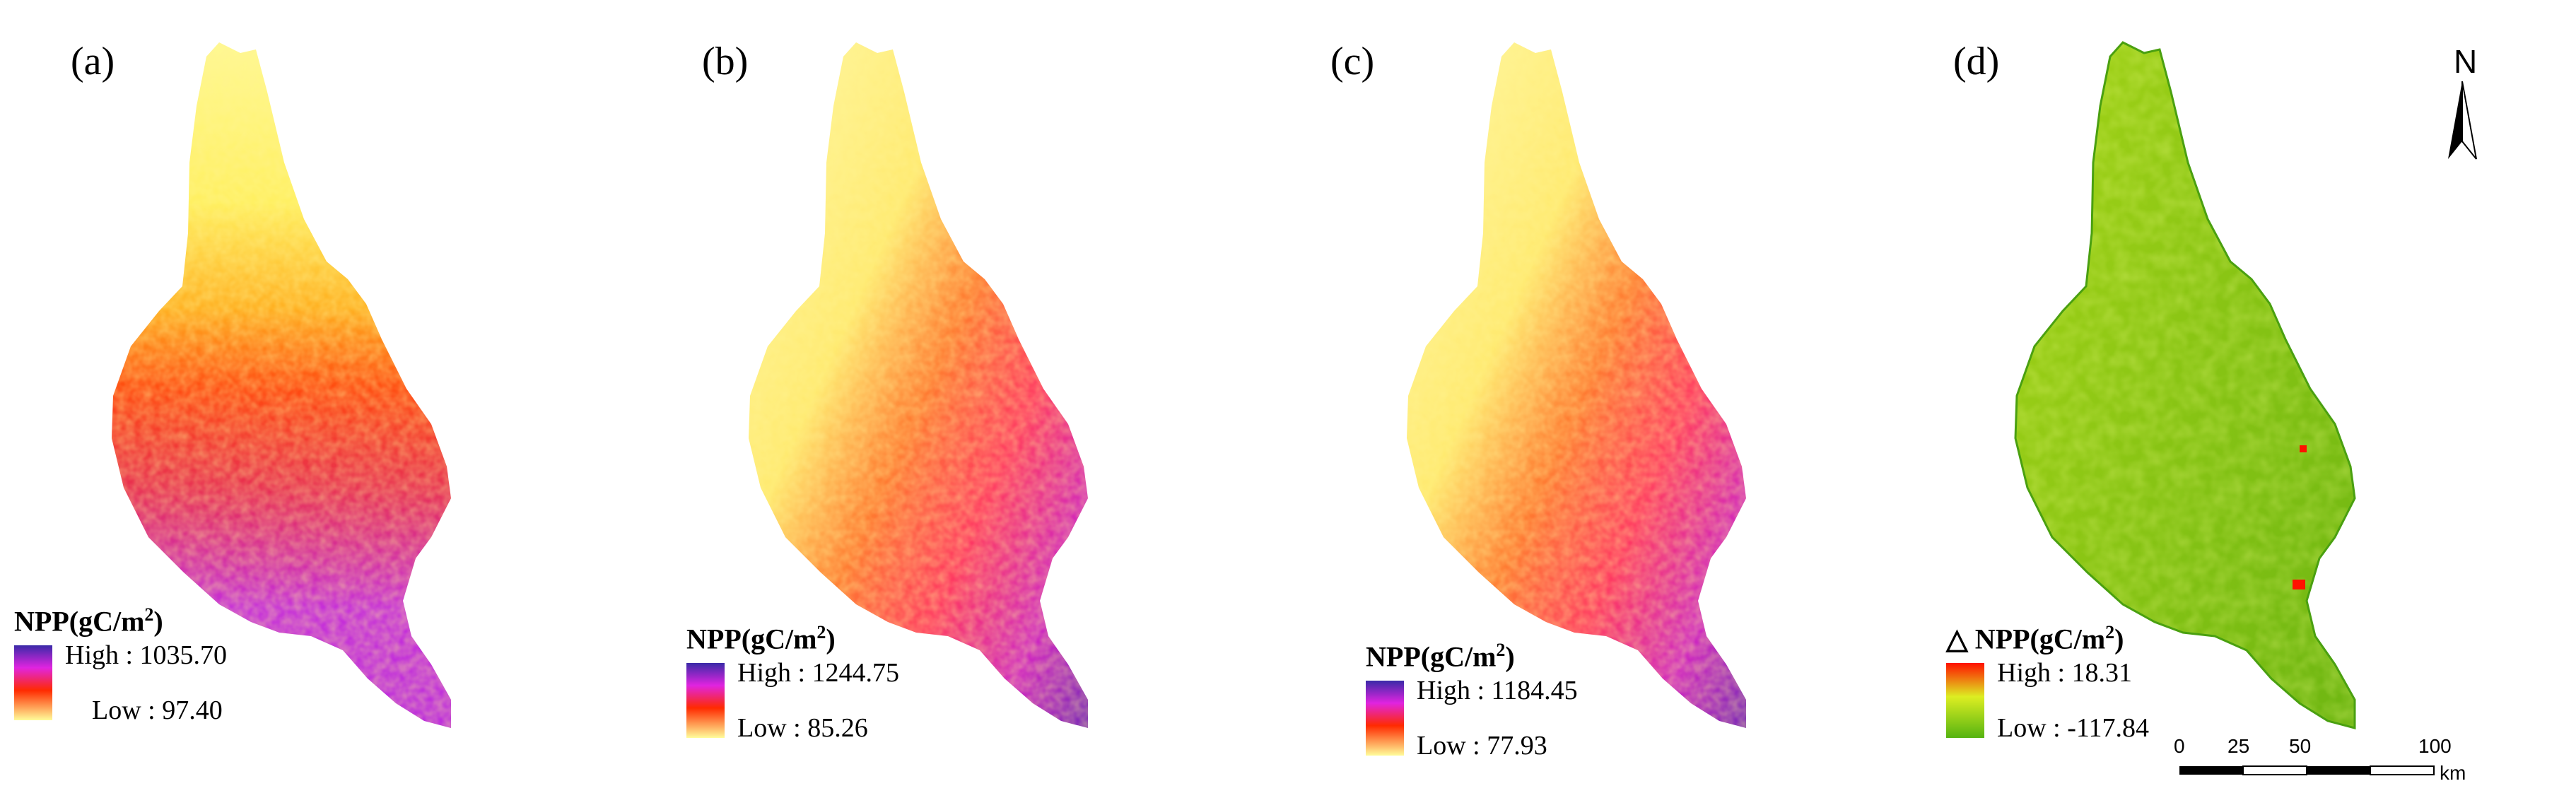 Image resolution: width=2576 pixels, height=810 pixels. I want to click on legend-title-a: NPP(gC/m2), so click(88, 621).